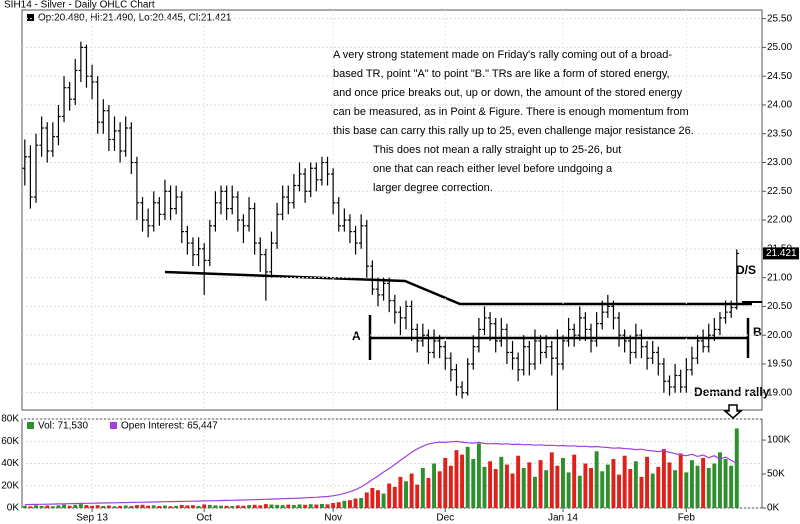 The height and width of the screenshot is (524, 800). Describe the element at coordinates (13, 508) in the screenshot. I see `y-tick-label: 0K` at that location.